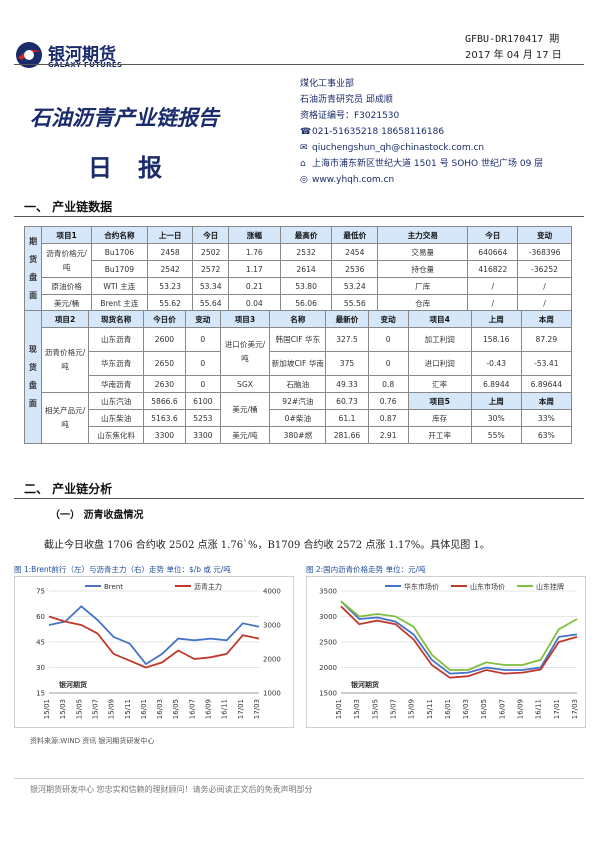  What do you see at coordinates (209, 709) in the screenshot?
I see `x-tick-label: 16/09` at bounding box center [209, 709].